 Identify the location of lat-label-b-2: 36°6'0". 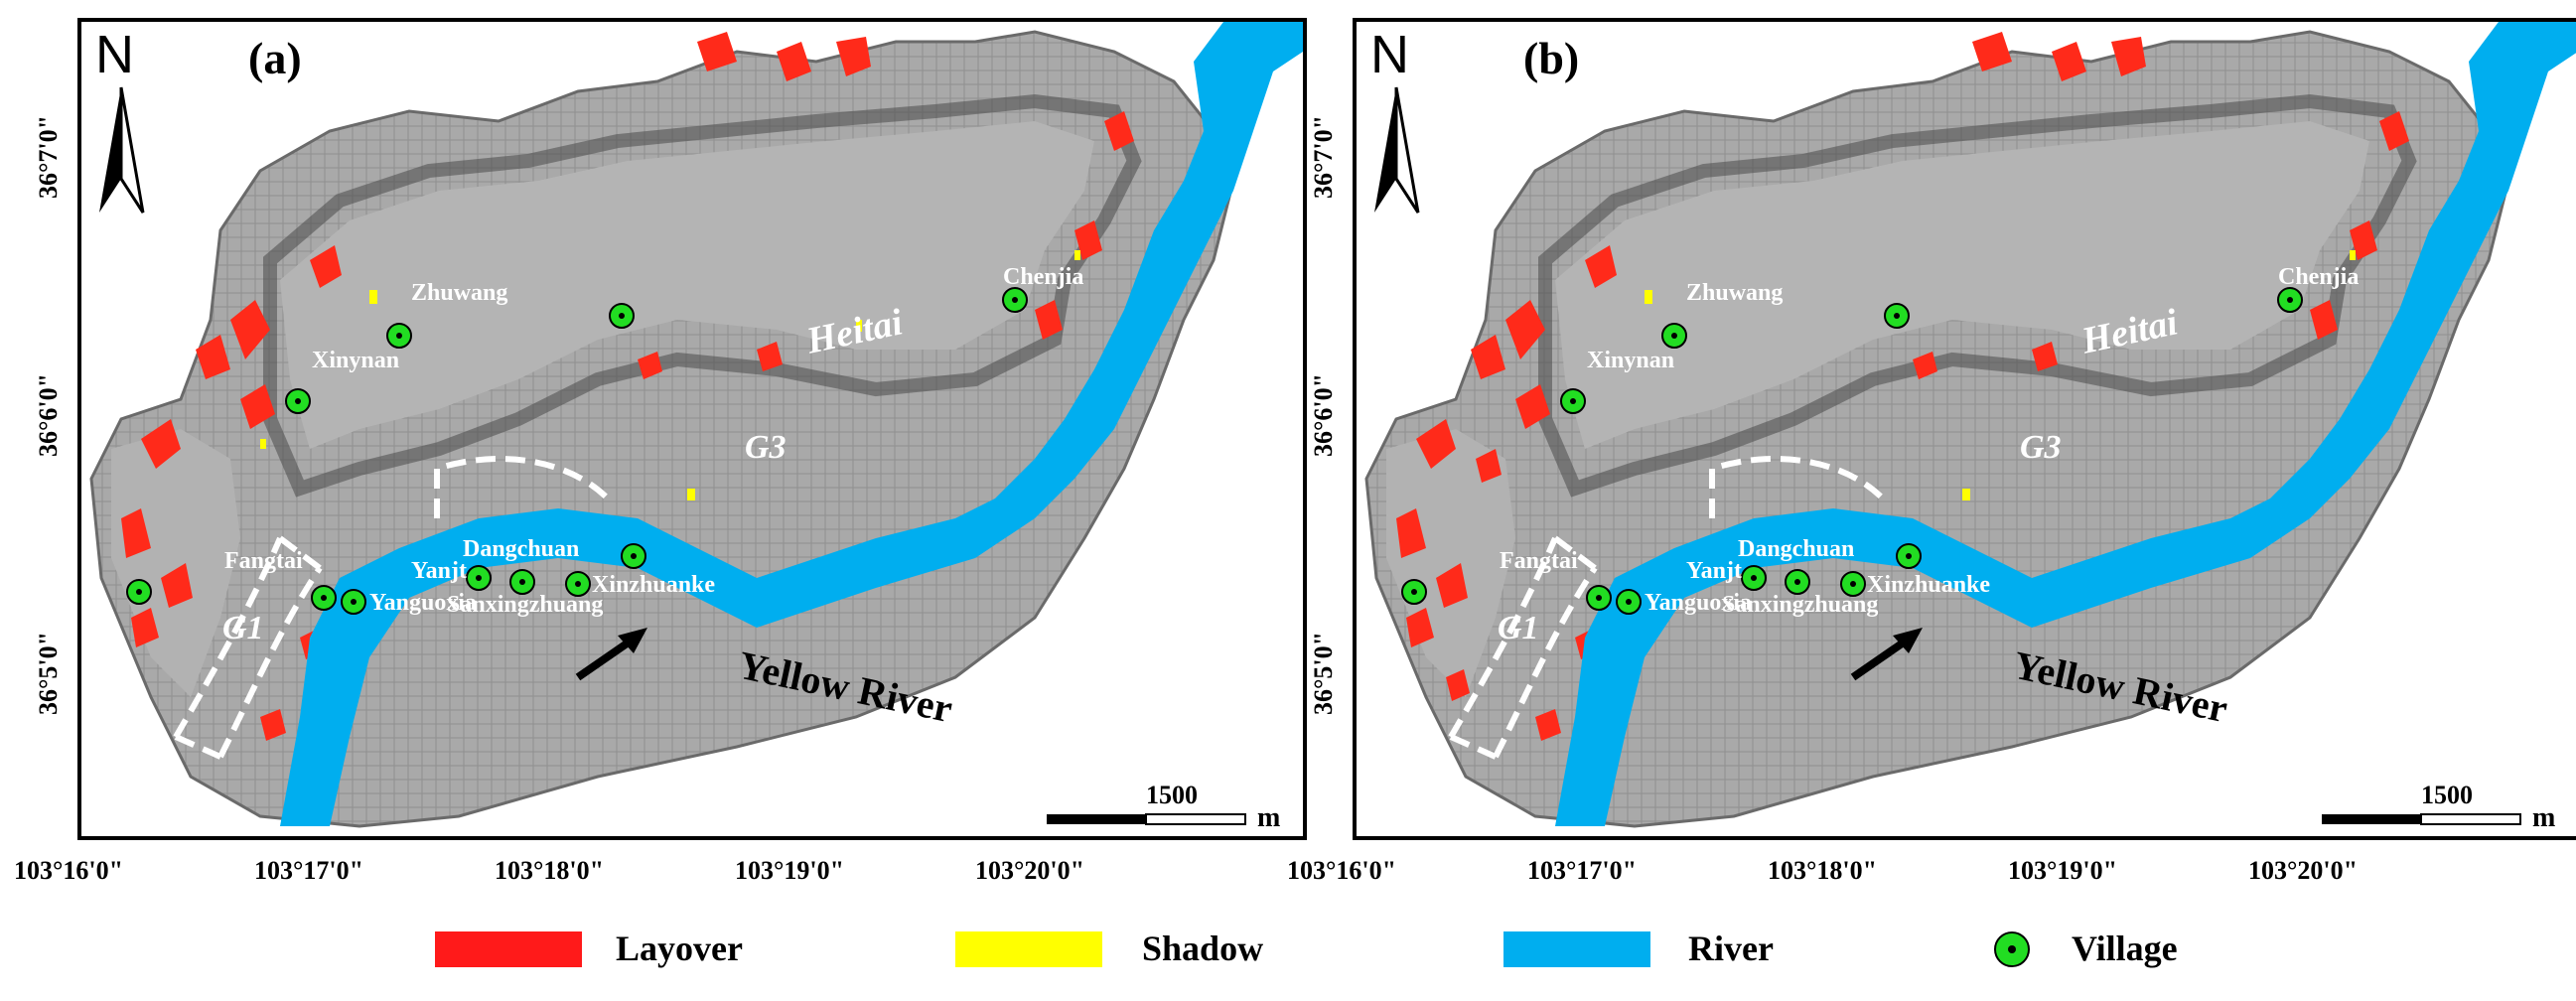
(1324, 415).